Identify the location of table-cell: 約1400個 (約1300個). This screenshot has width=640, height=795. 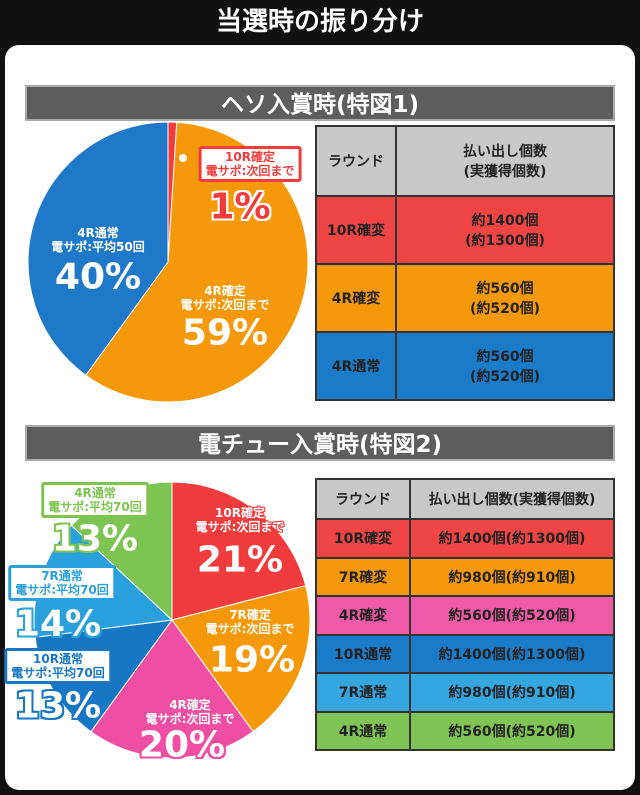
(505, 230).